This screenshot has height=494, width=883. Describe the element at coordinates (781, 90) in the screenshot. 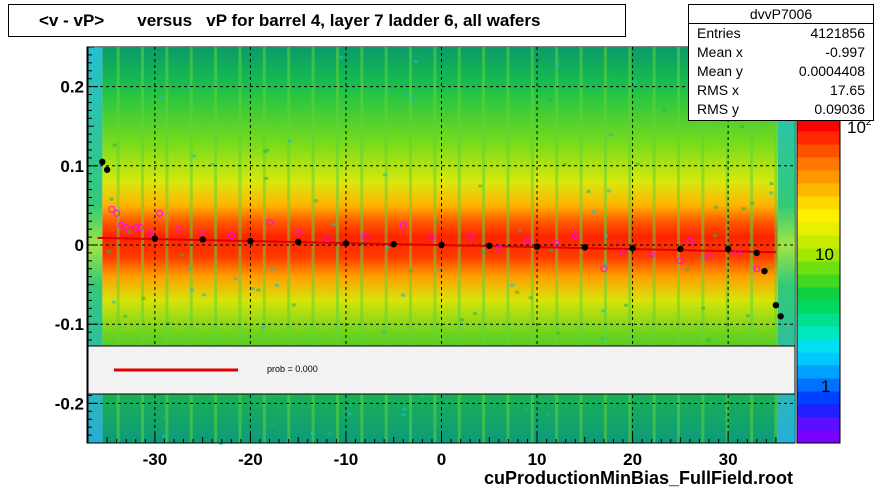

I see `stats-row: RMS x 17.65` at that location.